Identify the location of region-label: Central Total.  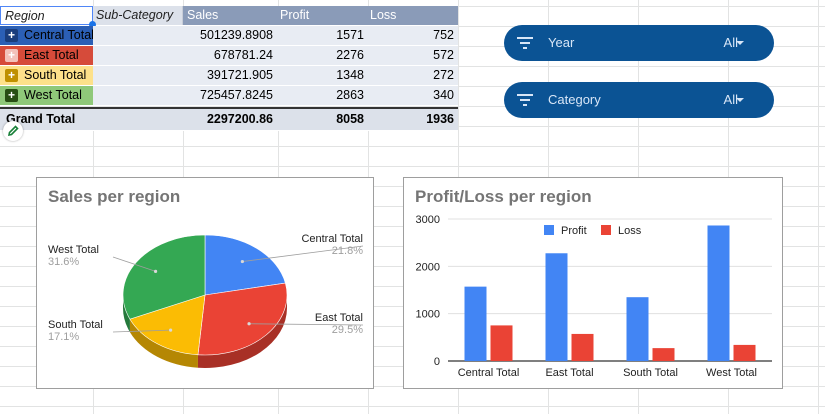
(46, 35).